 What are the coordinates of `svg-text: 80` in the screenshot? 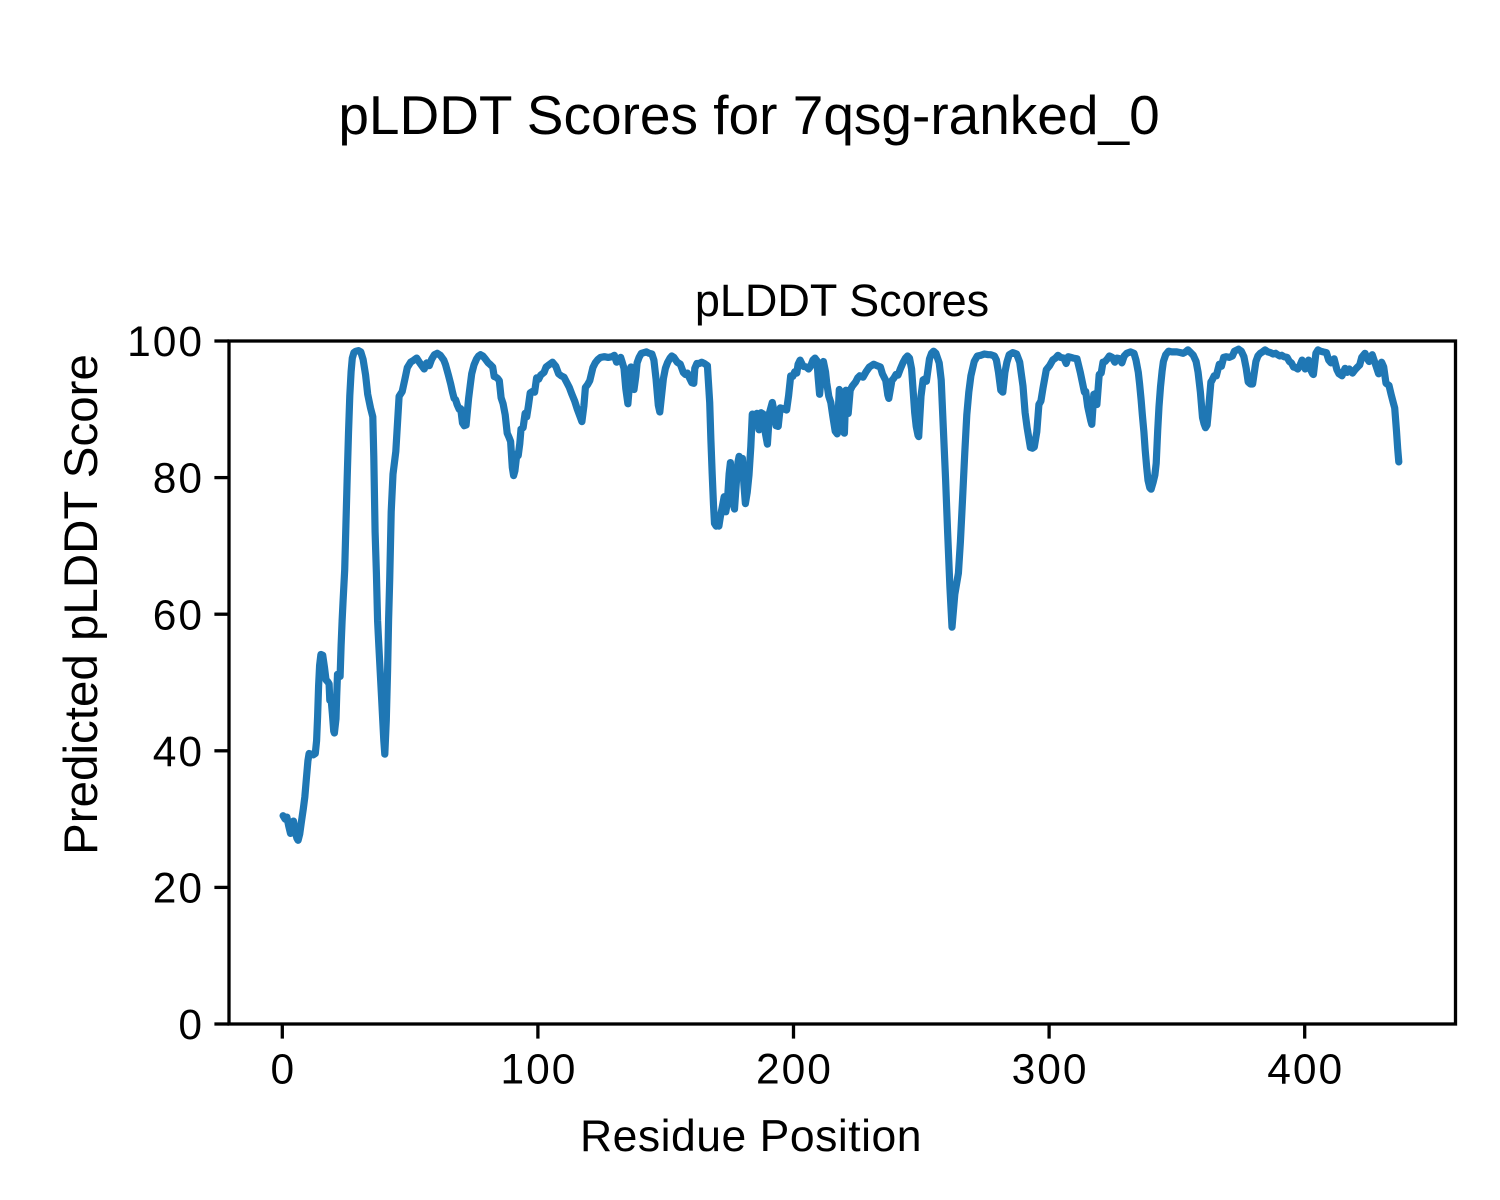 It's located at (178, 479).